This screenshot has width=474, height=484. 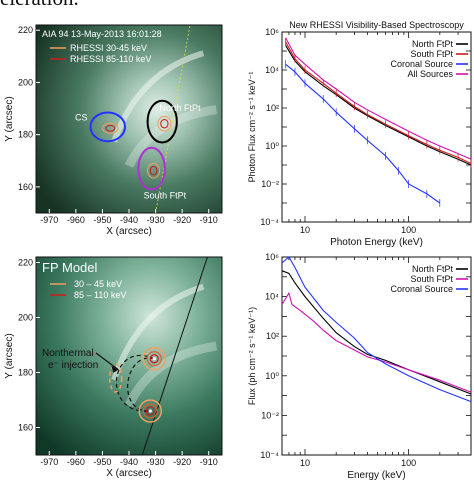 What do you see at coordinates (39, 5) in the screenshot?
I see `page-text-fragment: eleration.` at bounding box center [39, 5].